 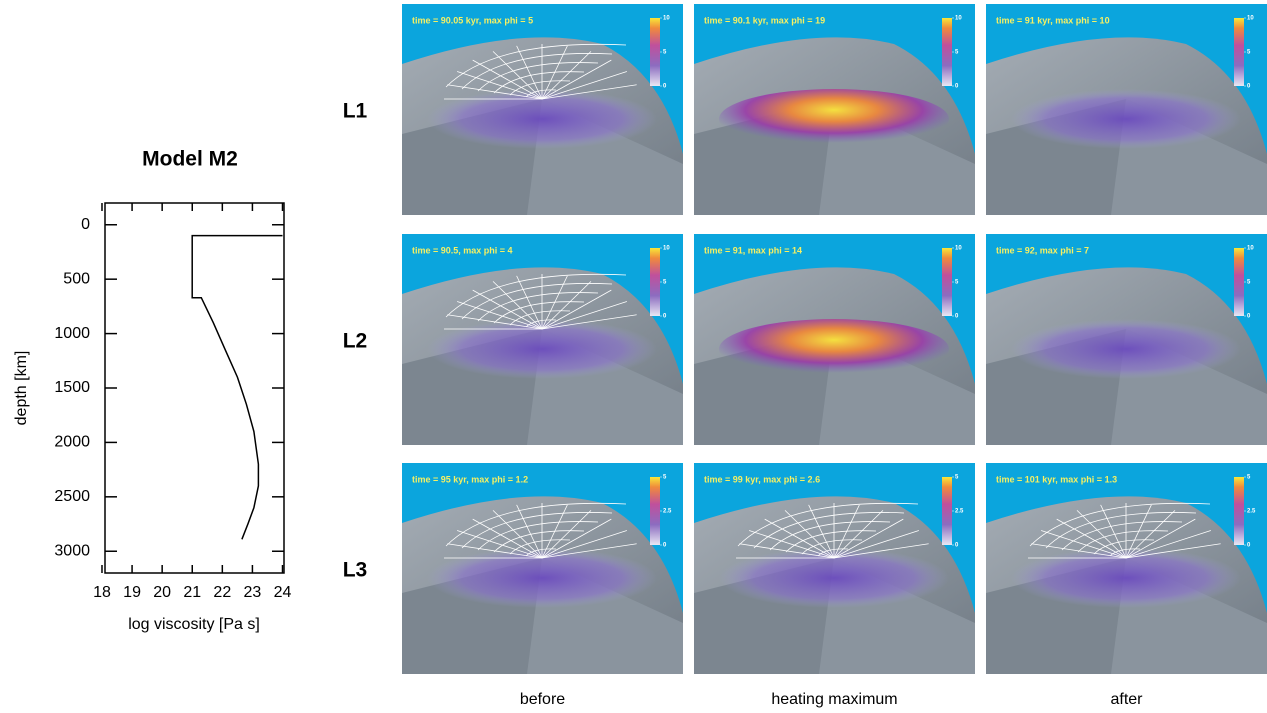 What do you see at coordinates (85, 224) in the screenshot?
I see `y-tick-label: 0` at bounding box center [85, 224].